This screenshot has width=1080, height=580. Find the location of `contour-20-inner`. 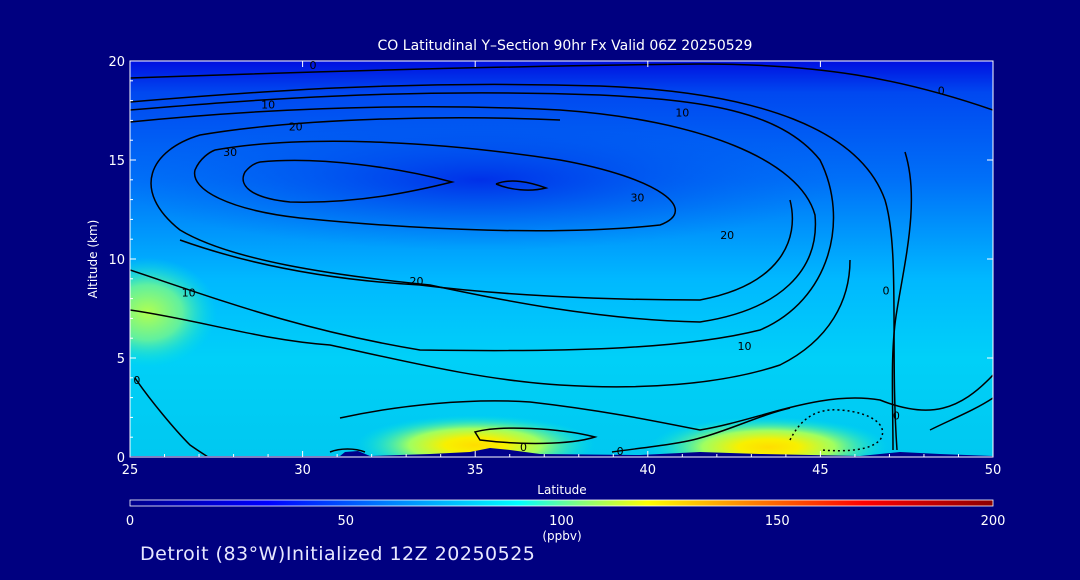

contour-20-inner is located at coordinates (486, 250).